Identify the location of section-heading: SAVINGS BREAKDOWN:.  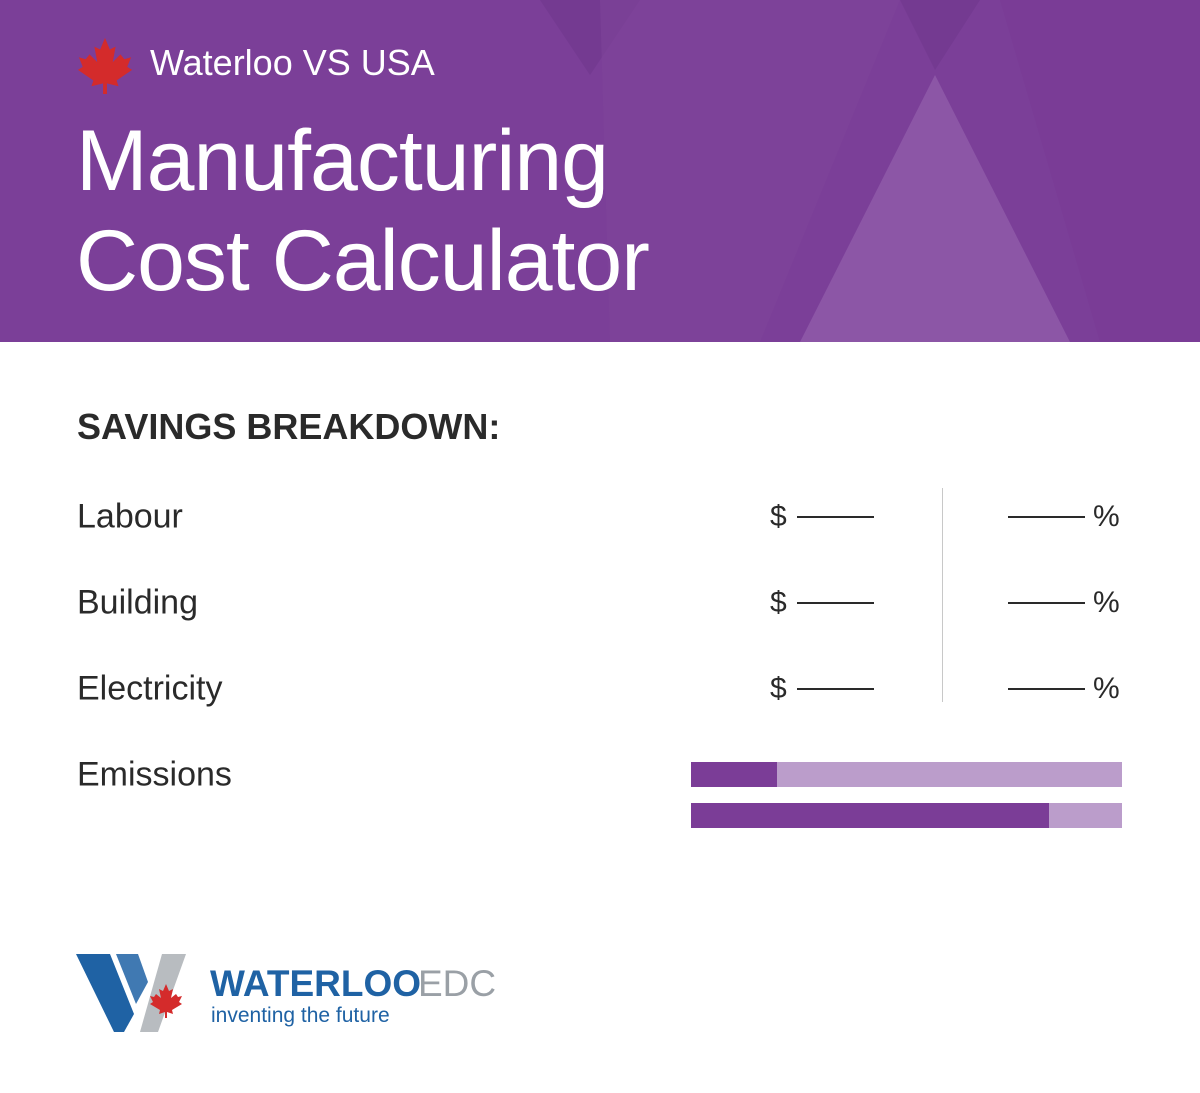
(289, 426).